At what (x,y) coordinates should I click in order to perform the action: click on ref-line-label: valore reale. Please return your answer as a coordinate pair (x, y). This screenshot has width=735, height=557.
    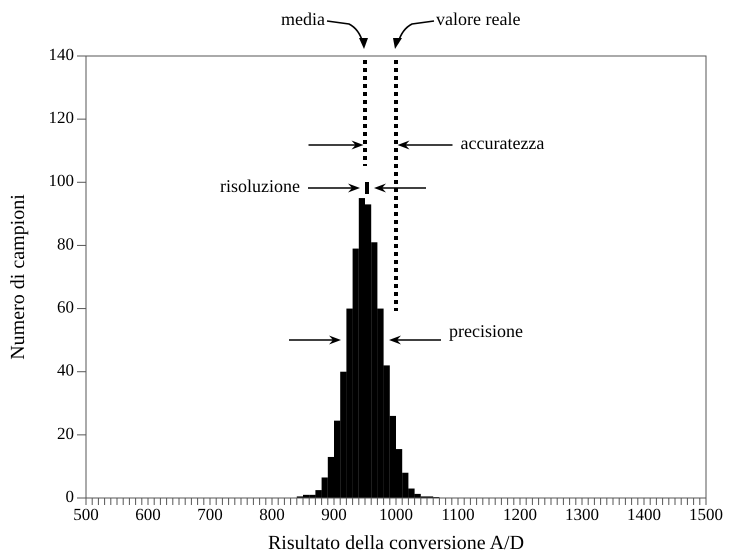
    Looking at the image, I should click on (478, 19).